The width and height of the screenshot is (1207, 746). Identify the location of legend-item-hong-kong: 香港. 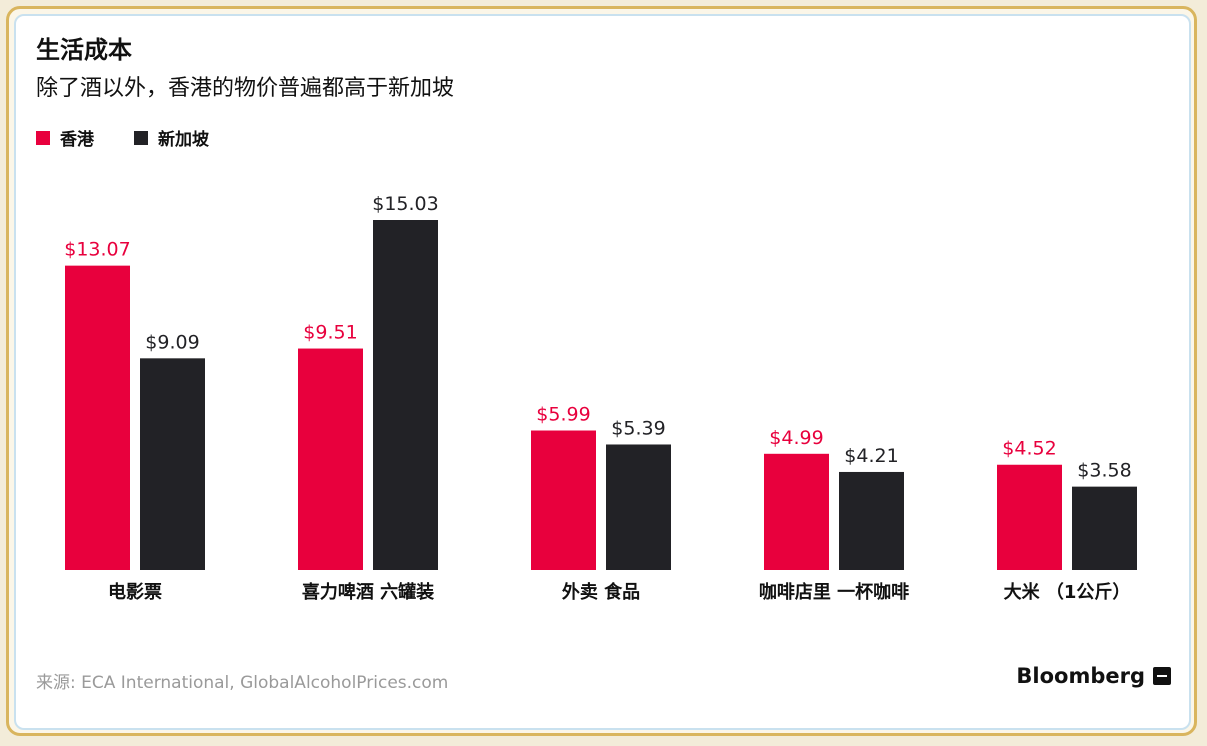
(65, 137).